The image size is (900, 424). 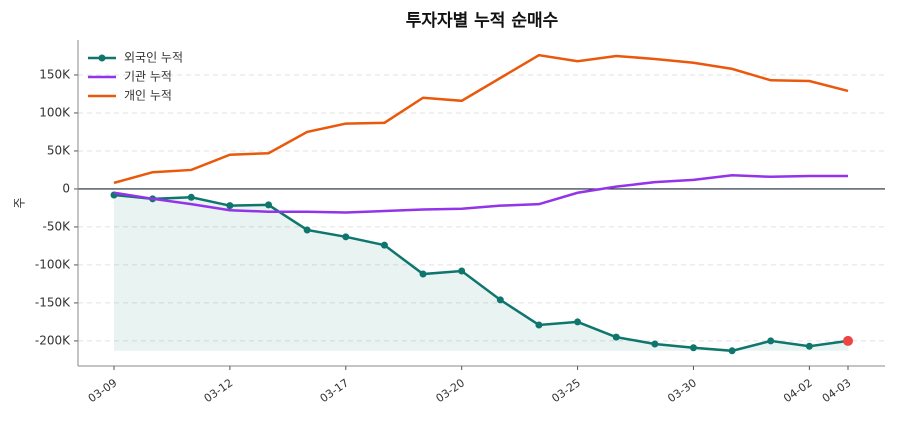 What do you see at coordinates (482, 21) in the screenshot?
I see `chart-title: 투자자별 누적 순매수` at bounding box center [482, 21].